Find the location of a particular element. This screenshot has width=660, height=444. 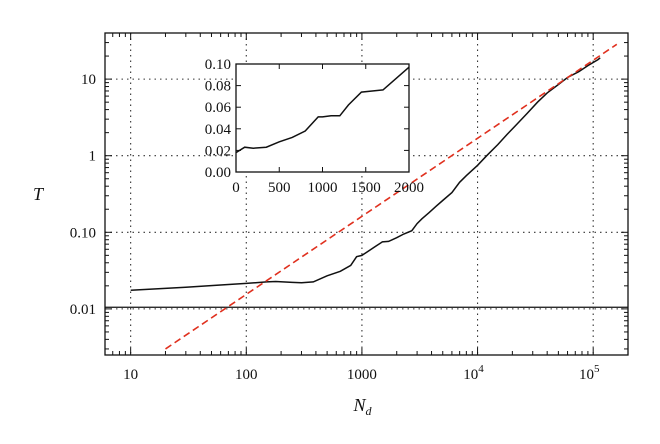

inset-y-tick-label: 0.10 is located at coordinates (218, 65).